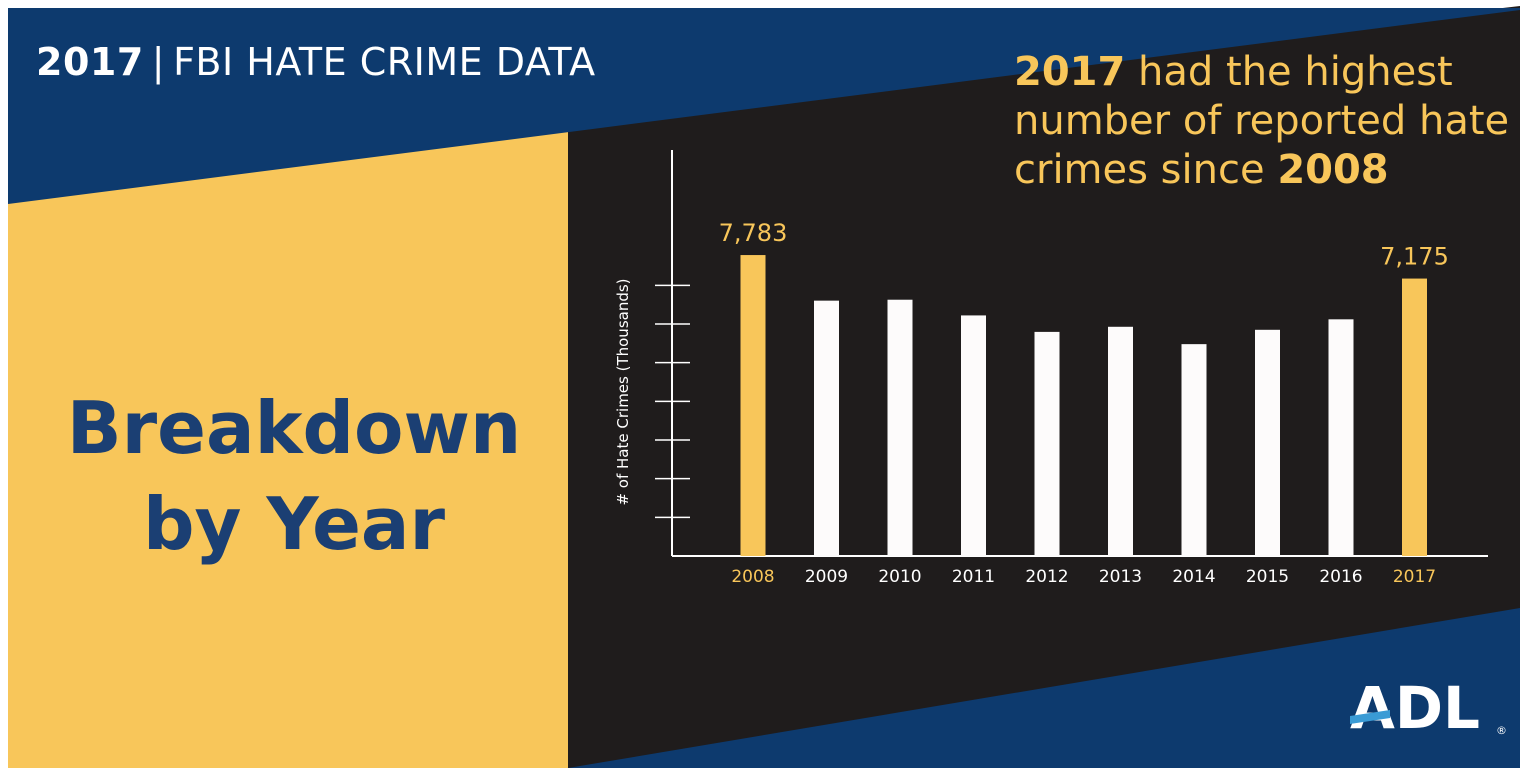 The width and height of the screenshot is (1526, 773). Describe the element at coordinates (753, 406) in the screenshot. I see `bar-2008` at that location.